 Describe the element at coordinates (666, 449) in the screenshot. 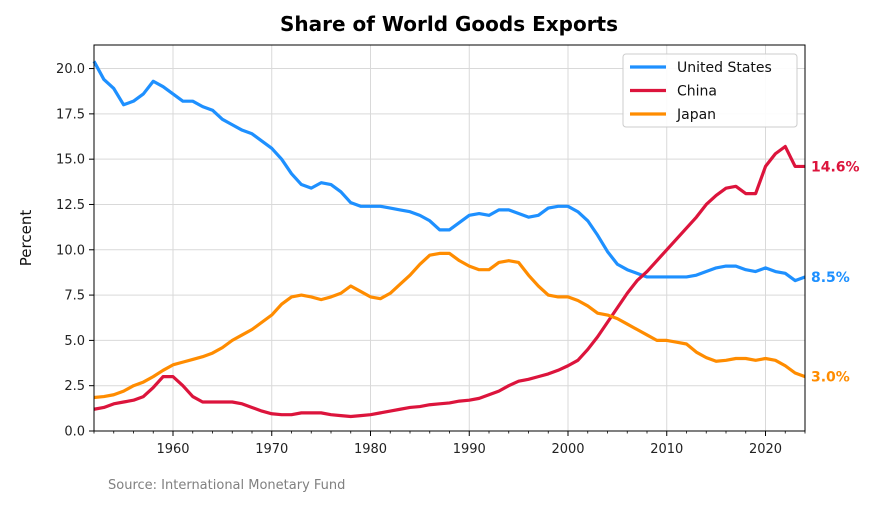

I see `x-tick-label: 2010` at that location.